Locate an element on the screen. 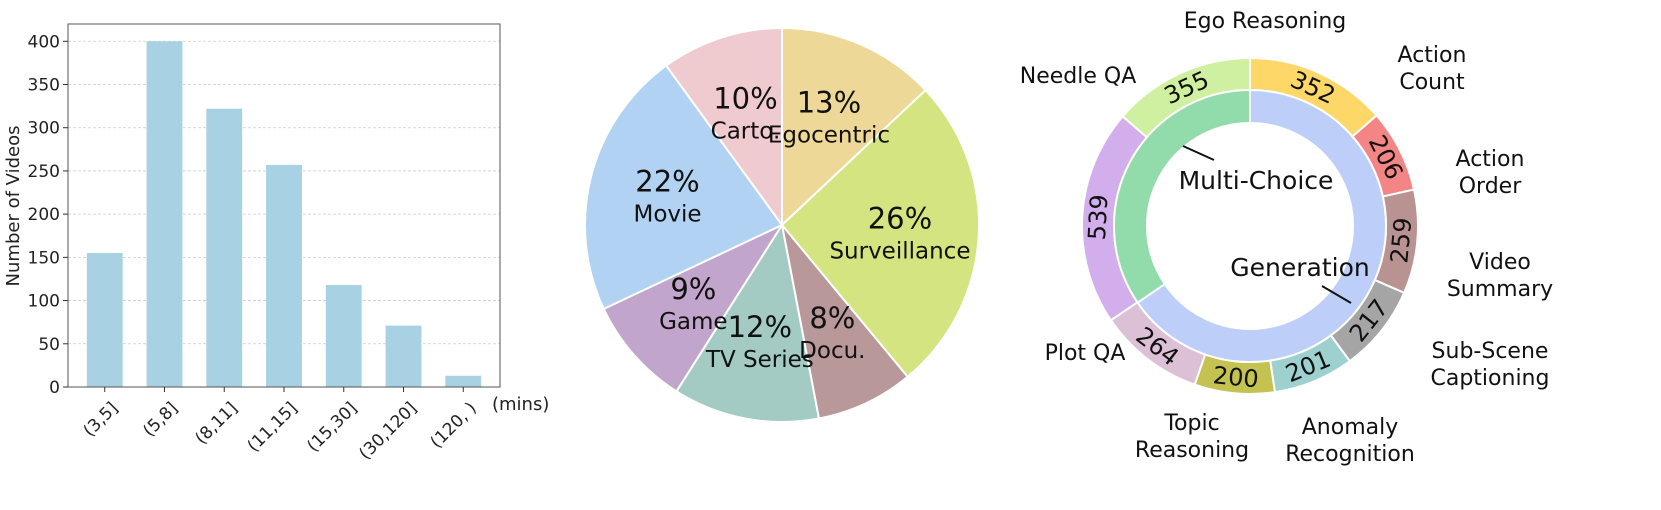 This screenshot has width=1661, height=510. donut-category-label-sub-scene-captioning: Sub-Scene is located at coordinates (1490, 351).